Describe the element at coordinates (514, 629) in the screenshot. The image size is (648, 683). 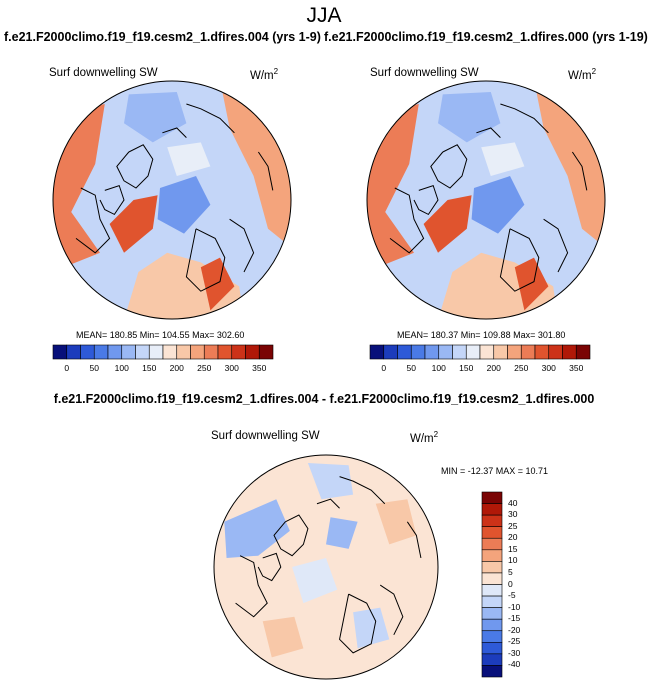
I see `colorbar-tick-label: -20` at that location.